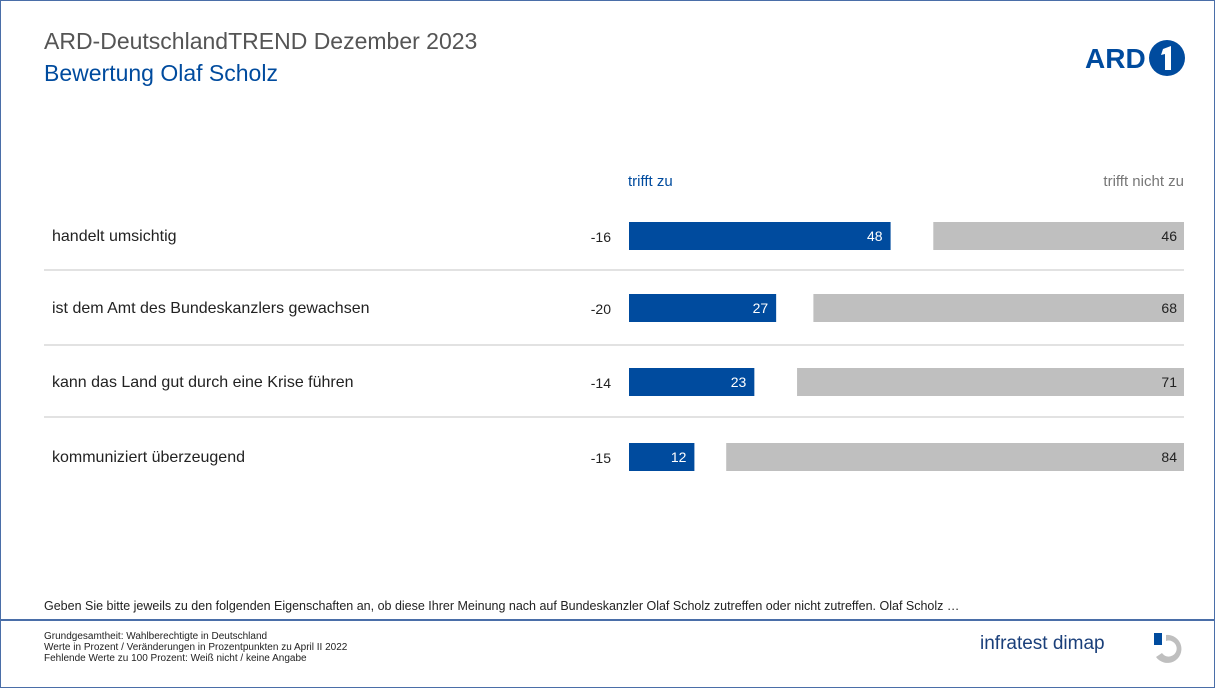 Image resolution: width=1215 pixels, height=688 pixels. What do you see at coordinates (148, 457) in the screenshot?
I see `row-label: kommuniziert überzeugend` at bounding box center [148, 457].